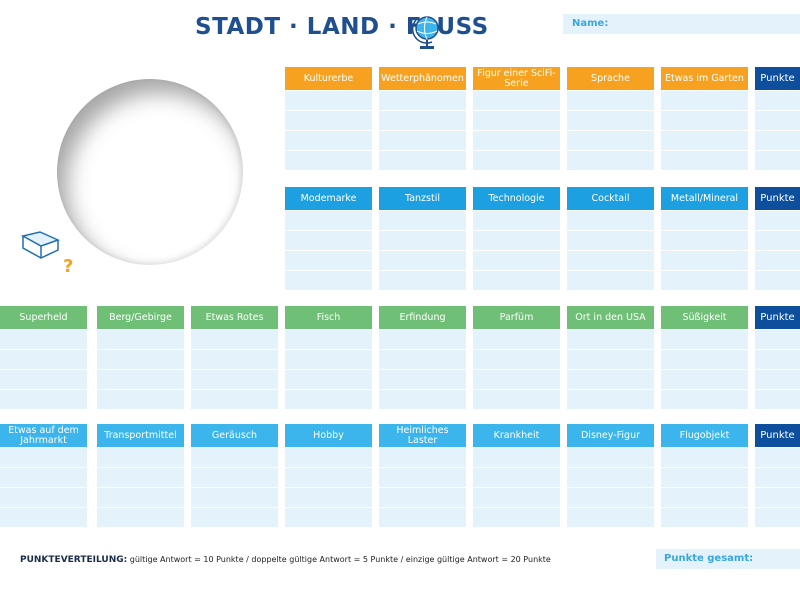 The width and height of the screenshot is (800, 591). Describe the element at coordinates (681, 24) in the screenshot. I see `name-field` at that location.